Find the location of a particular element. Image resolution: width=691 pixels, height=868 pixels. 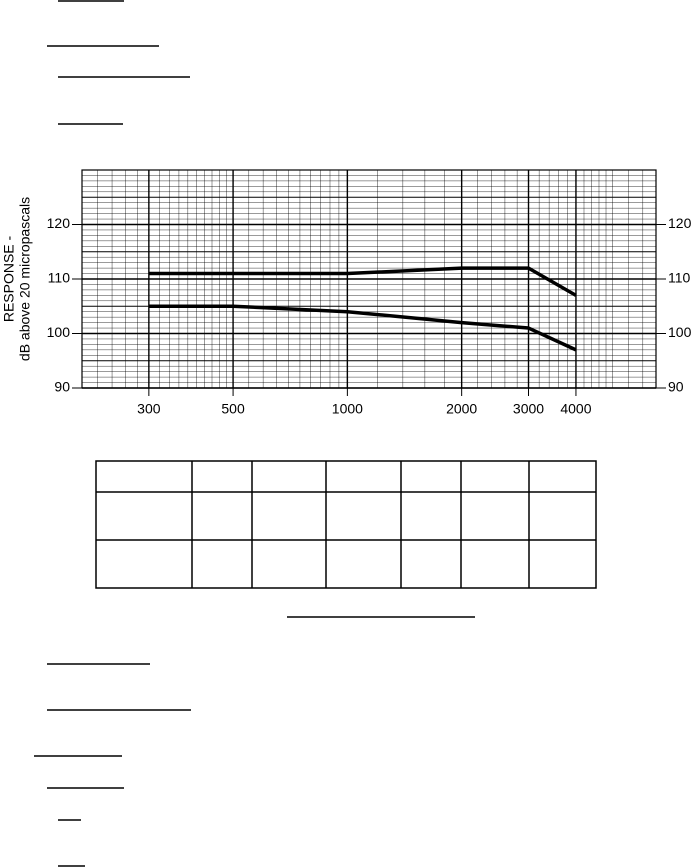

x-tick-label: 4000 is located at coordinates (575, 409).